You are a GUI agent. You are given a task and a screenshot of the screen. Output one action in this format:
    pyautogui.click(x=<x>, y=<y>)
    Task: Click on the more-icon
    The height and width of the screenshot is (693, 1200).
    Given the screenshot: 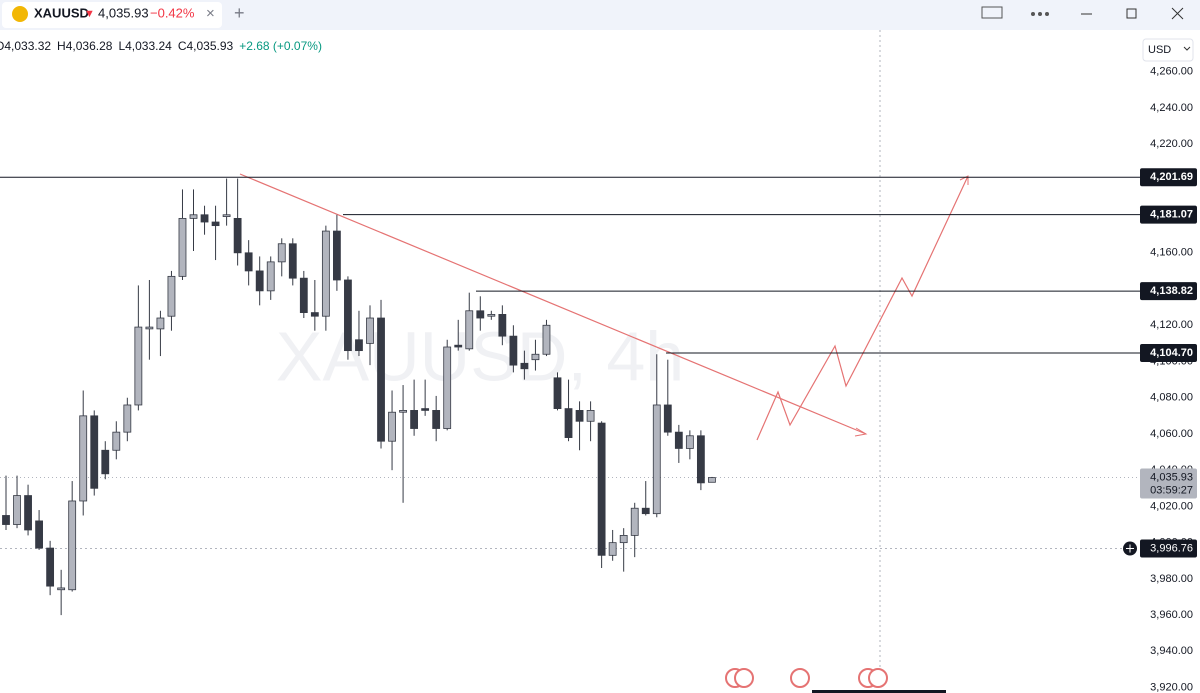 What is the action you would take?
    pyautogui.click(x=1040, y=14)
    